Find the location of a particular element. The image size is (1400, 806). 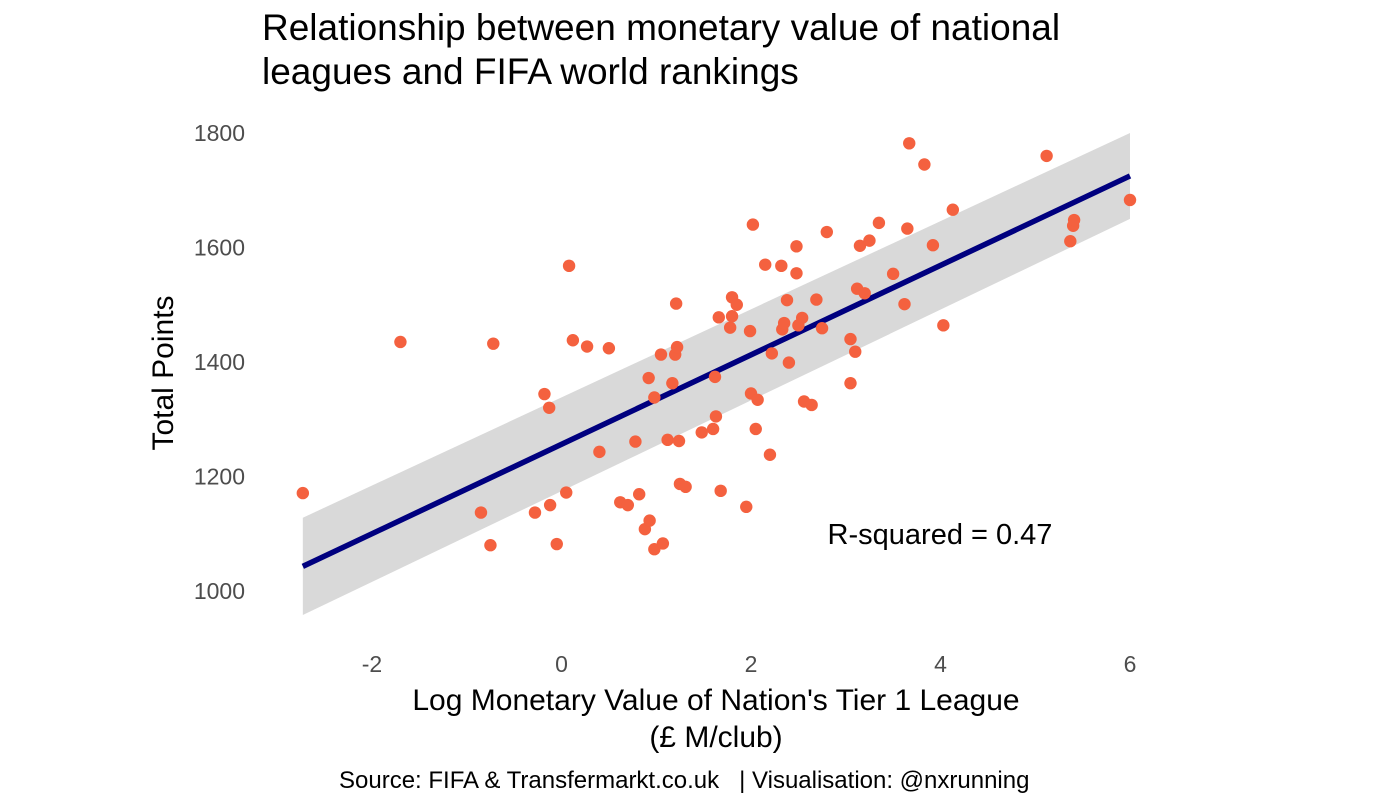

y-tick-label: 1200 is located at coordinates (219, 477).